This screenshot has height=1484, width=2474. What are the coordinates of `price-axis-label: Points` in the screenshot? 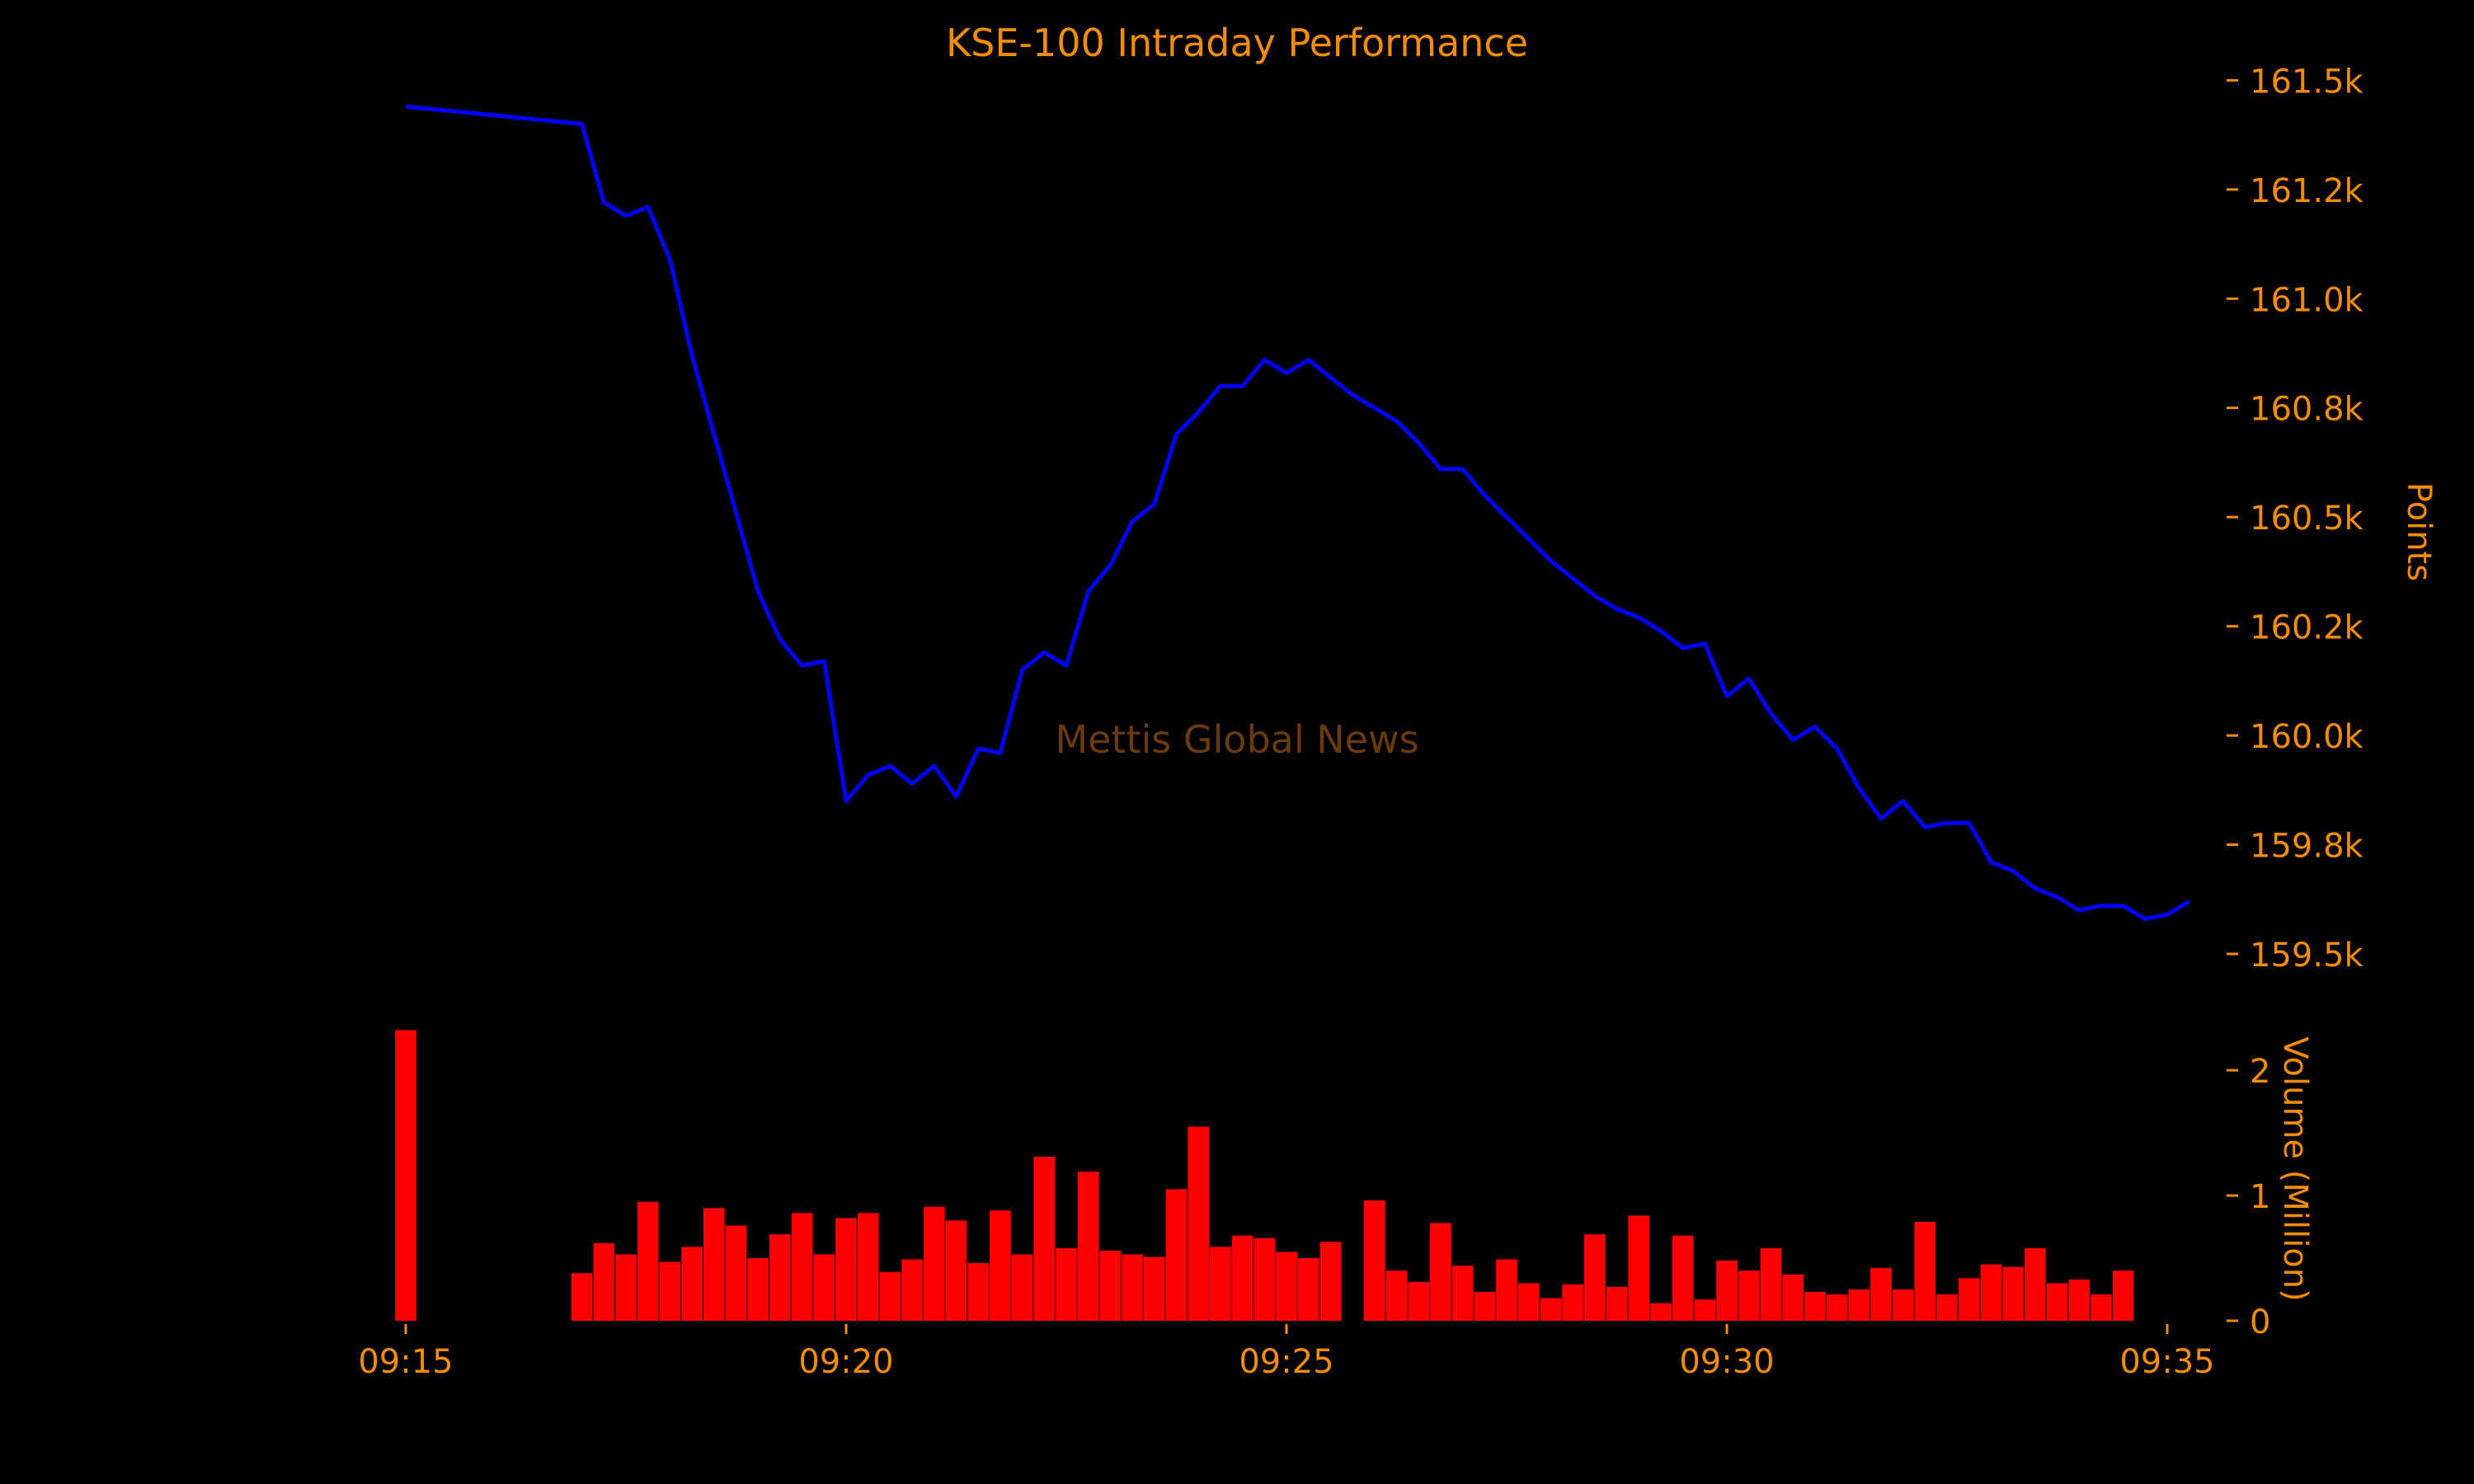 It's located at (2419, 531).